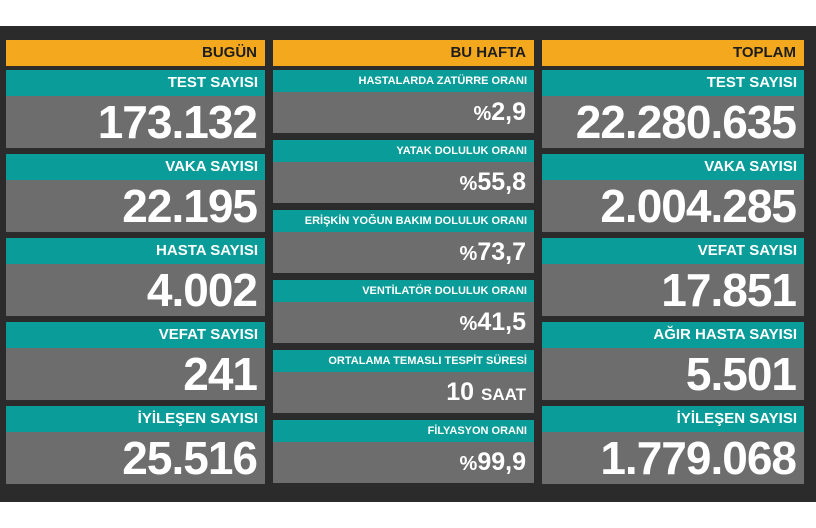  Describe the element at coordinates (673, 419) in the screenshot. I see `total-recovered-label: İYİLEŞEN SAYISI` at that location.